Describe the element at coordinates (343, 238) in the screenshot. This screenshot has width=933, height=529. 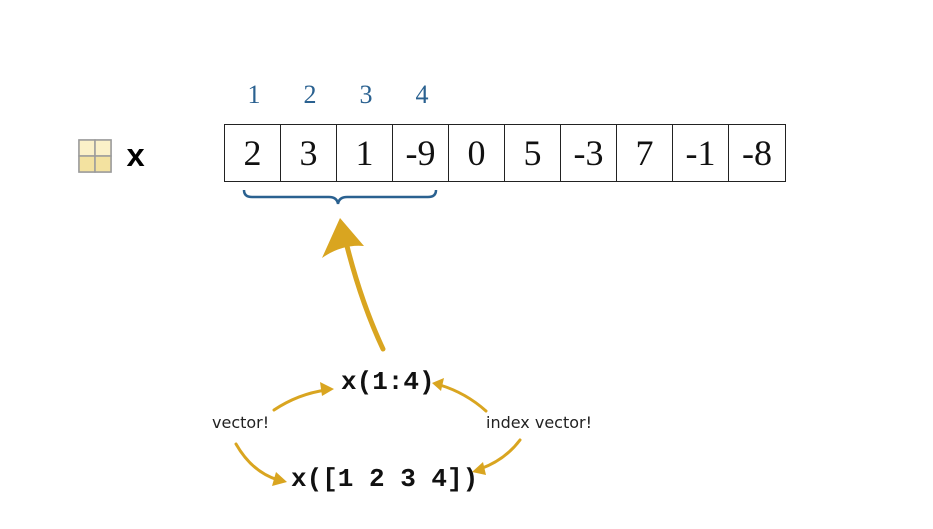
I see `main-arrow-head` at that location.